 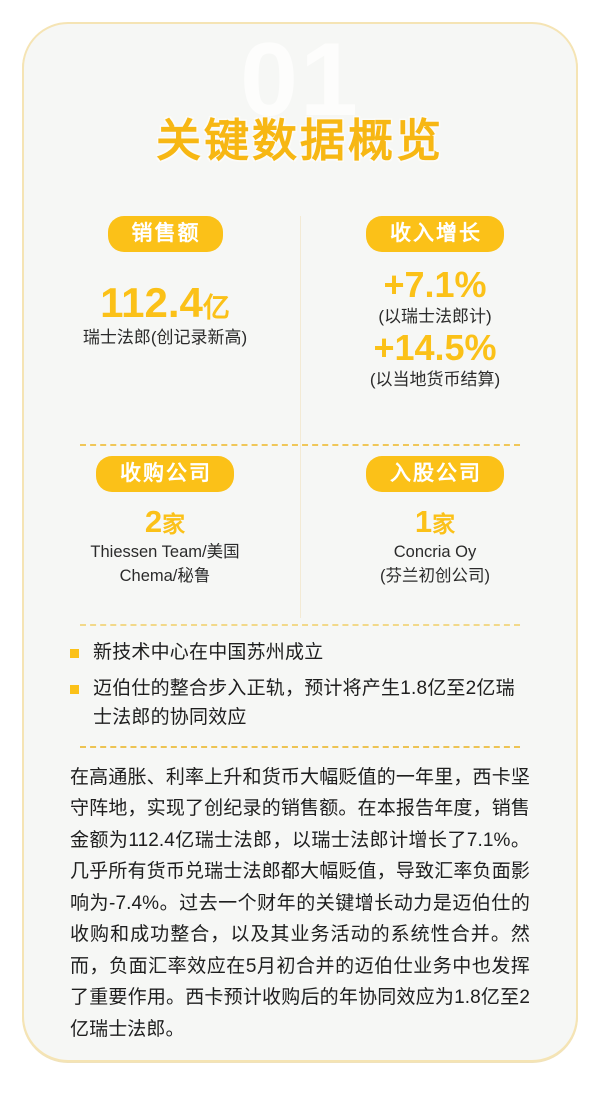 I want to click on stat-body-sales: 112.4亿 瑞士法郎(创记录新高), so click(x=165, y=312).